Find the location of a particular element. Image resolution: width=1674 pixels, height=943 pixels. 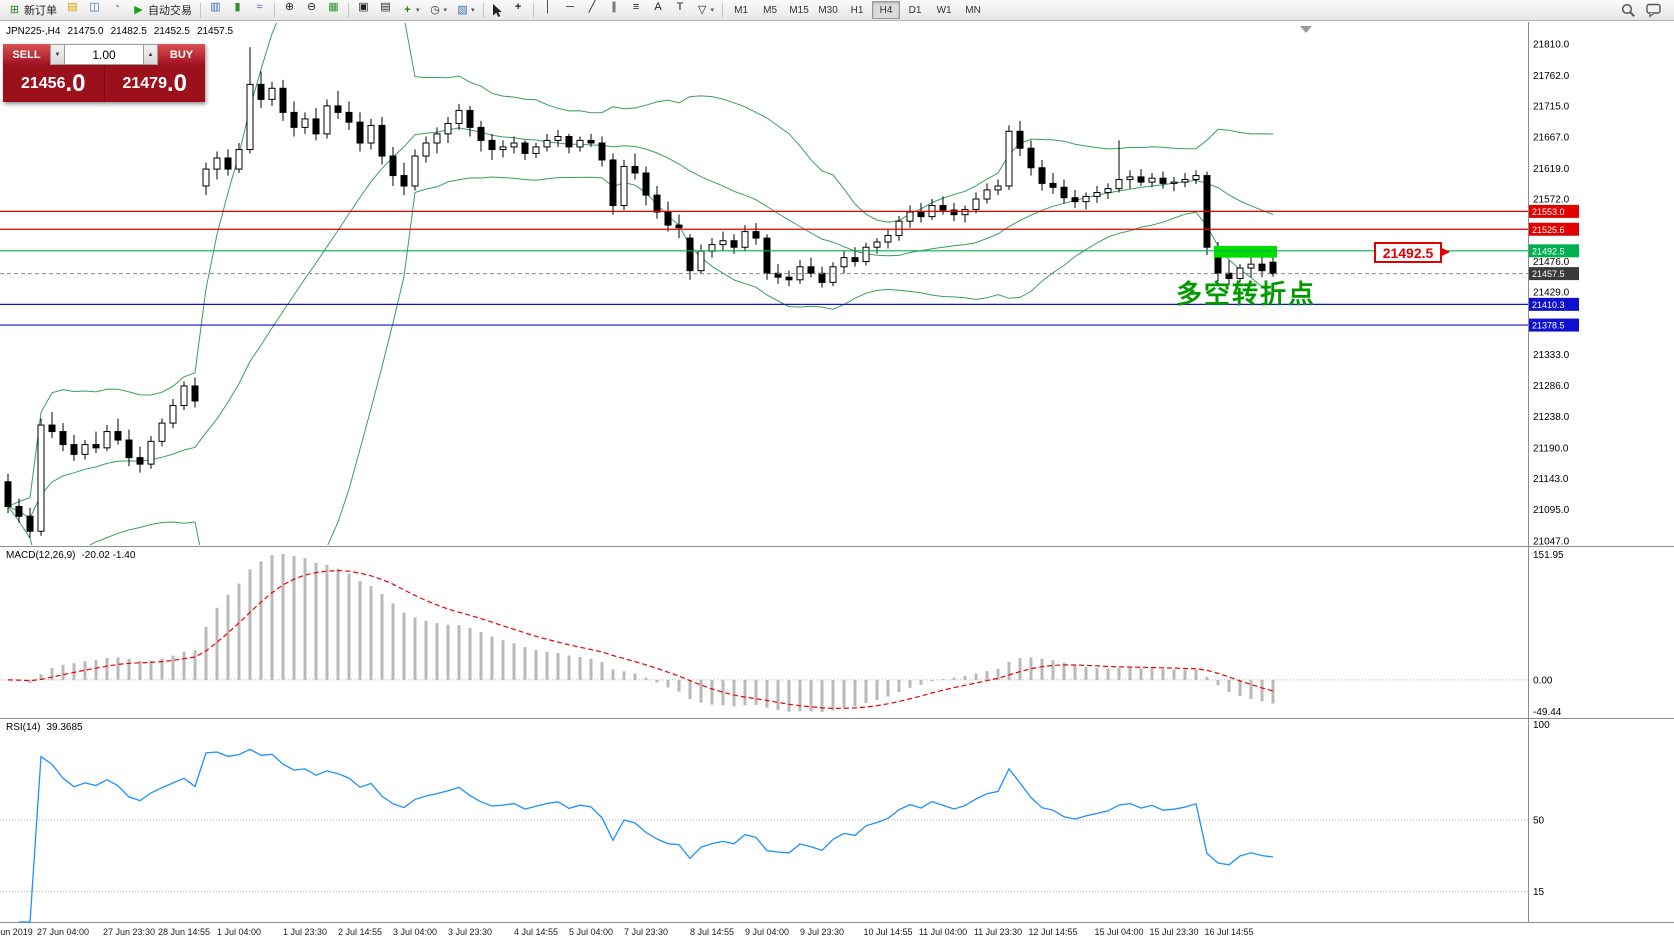

buy-price: 21479.0 is located at coordinates (154, 83).